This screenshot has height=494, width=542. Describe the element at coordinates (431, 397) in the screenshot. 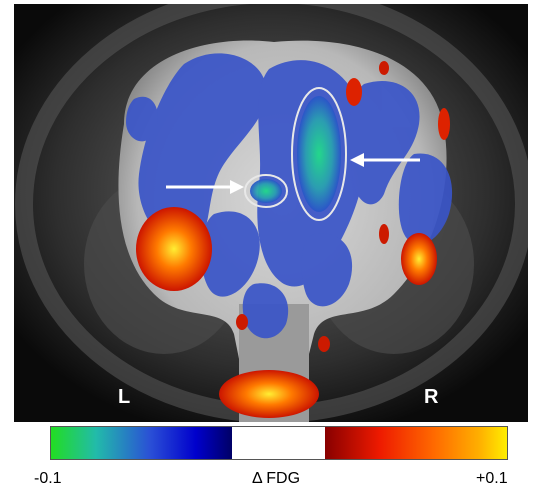

I see `right-hemisphere-label: R` at that location.